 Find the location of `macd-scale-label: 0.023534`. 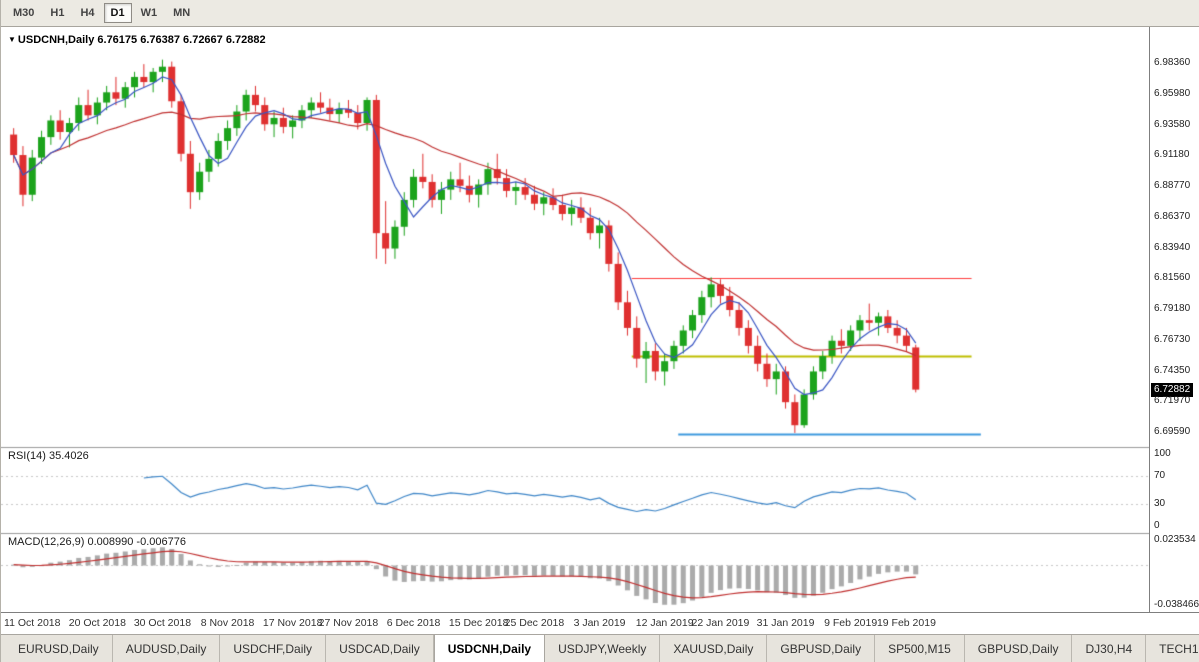

macd-scale-label: 0.023534 is located at coordinates (1175, 539).